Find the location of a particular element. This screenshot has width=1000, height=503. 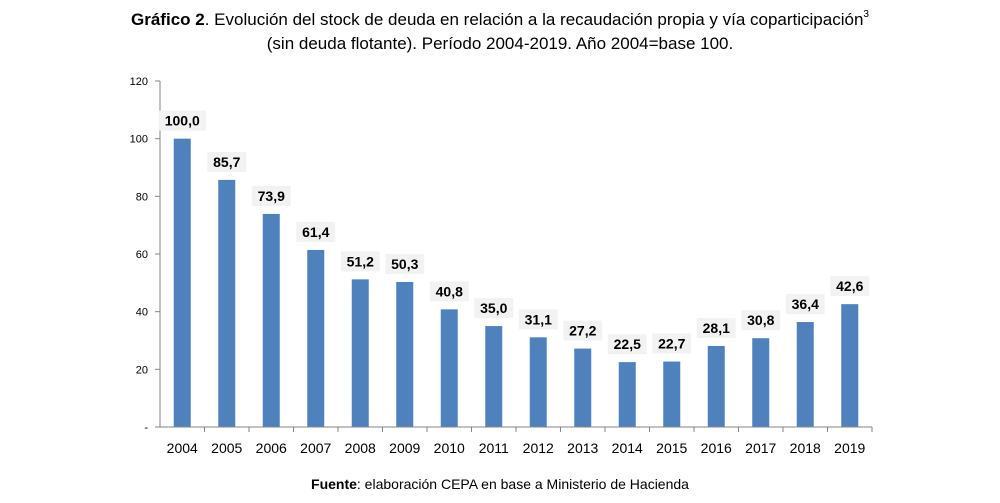

y-tick-label: 120 is located at coordinates (139, 82).